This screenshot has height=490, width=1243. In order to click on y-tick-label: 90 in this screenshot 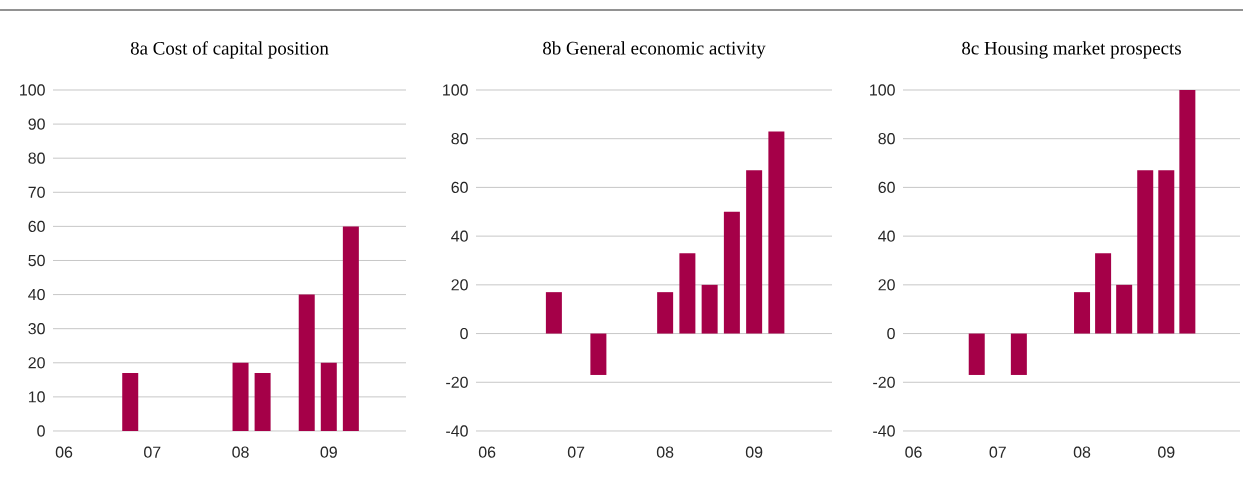, I will do `click(36, 124)`.